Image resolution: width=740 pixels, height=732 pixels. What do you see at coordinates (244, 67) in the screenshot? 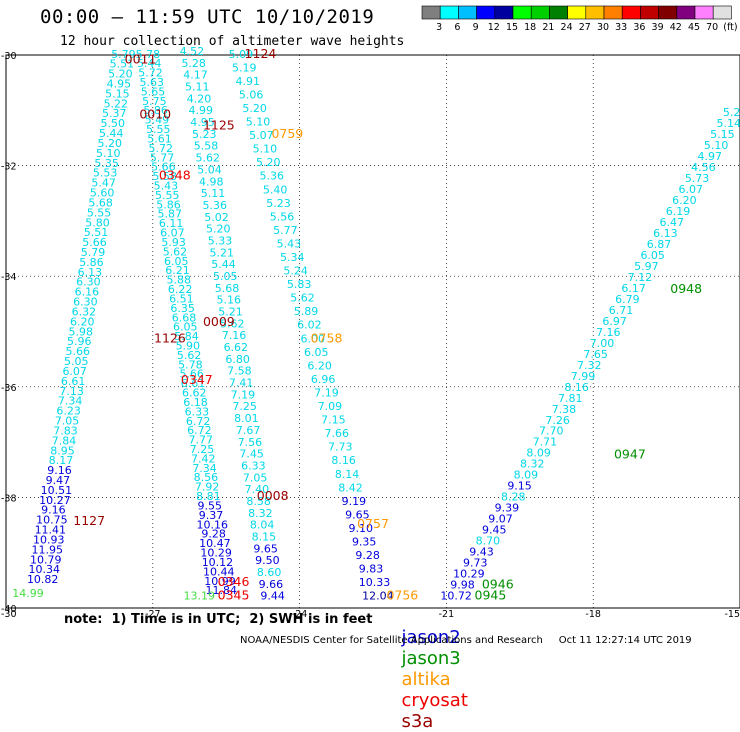
I see `wave-height-label: 5.19` at bounding box center [244, 67].